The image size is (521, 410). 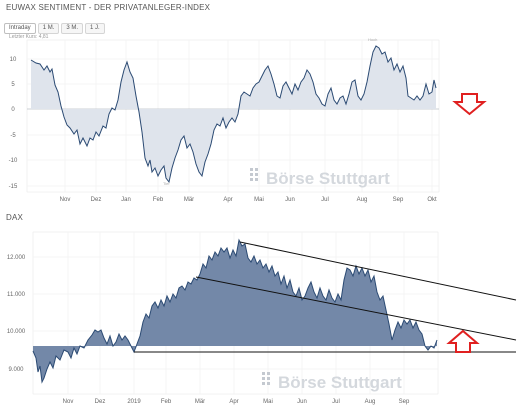 What do you see at coordinates (16, 332) in the screenshot?
I see `dax-y-tick: 10.000` at bounding box center [16, 332].